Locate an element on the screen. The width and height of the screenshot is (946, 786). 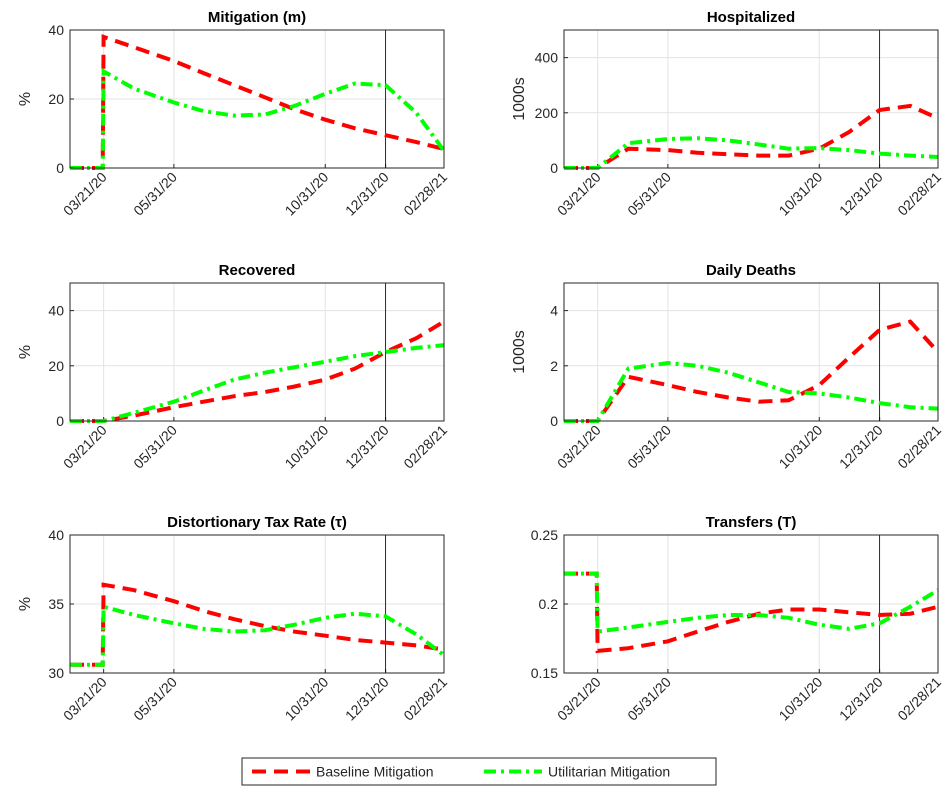
chart-title: Mitigation (m) is located at coordinates (257, 17).